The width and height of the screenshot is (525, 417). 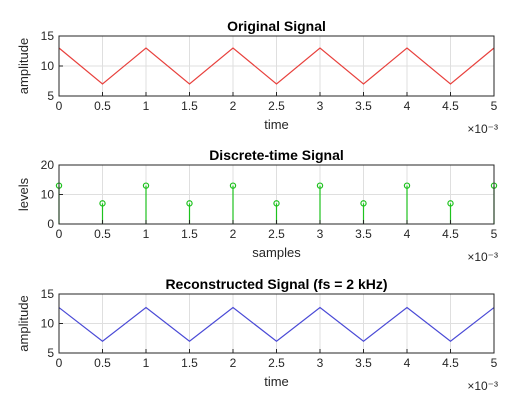 What do you see at coordinates (494, 234) in the screenshot?
I see `discrete-xtick-label: 5` at bounding box center [494, 234].